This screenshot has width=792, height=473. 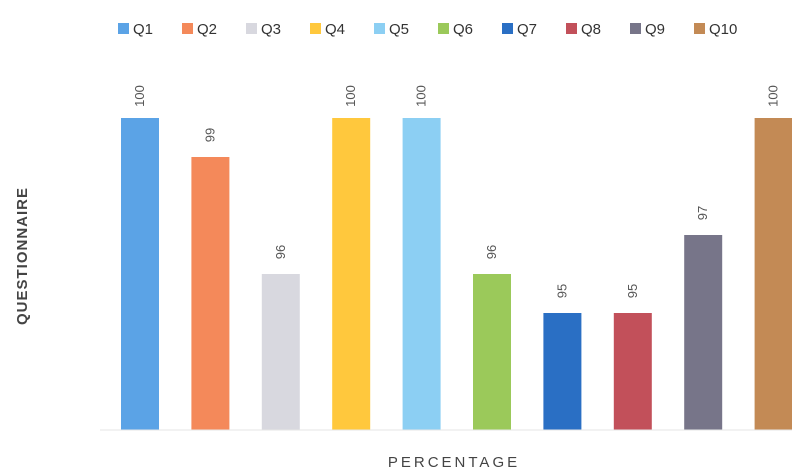 I want to click on bar-q7, so click(x=562, y=371).